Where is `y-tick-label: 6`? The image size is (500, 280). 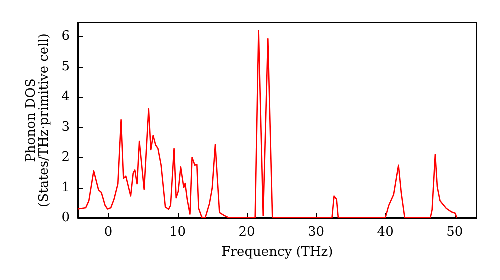
y-tick-label: 6 is located at coordinates (66, 36).